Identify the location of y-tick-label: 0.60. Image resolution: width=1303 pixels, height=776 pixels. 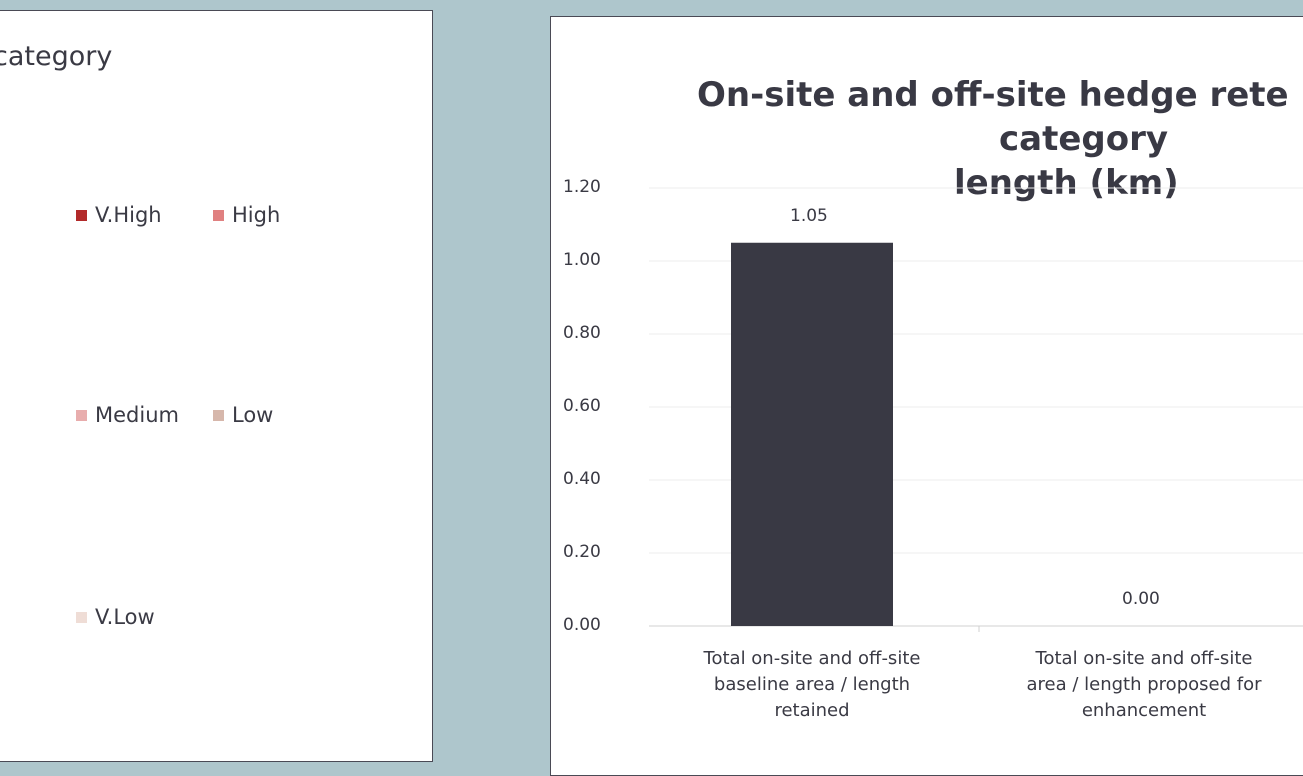
(582, 406).